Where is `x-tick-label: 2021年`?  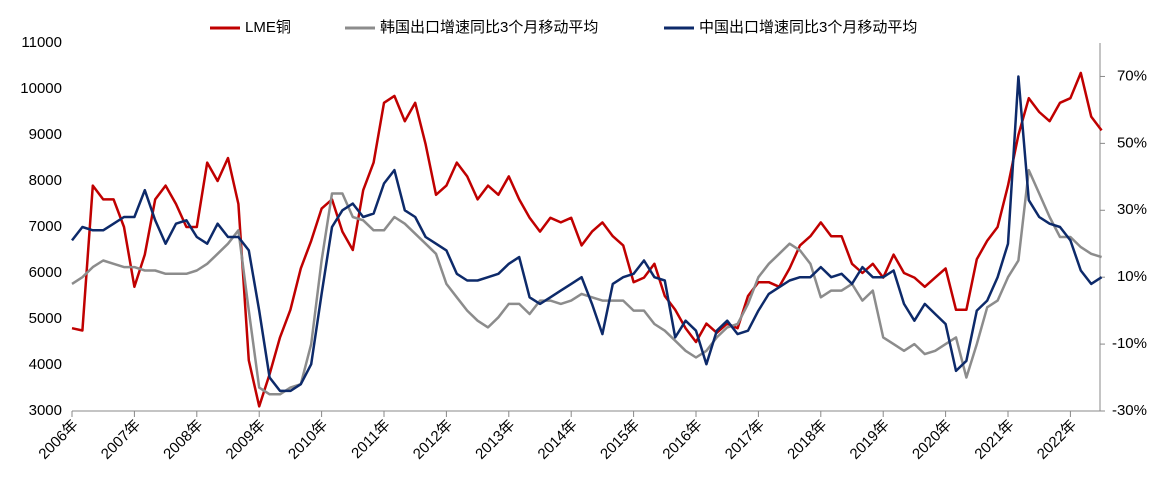
x-tick-label: 2021年 is located at coordinates (994, 440).